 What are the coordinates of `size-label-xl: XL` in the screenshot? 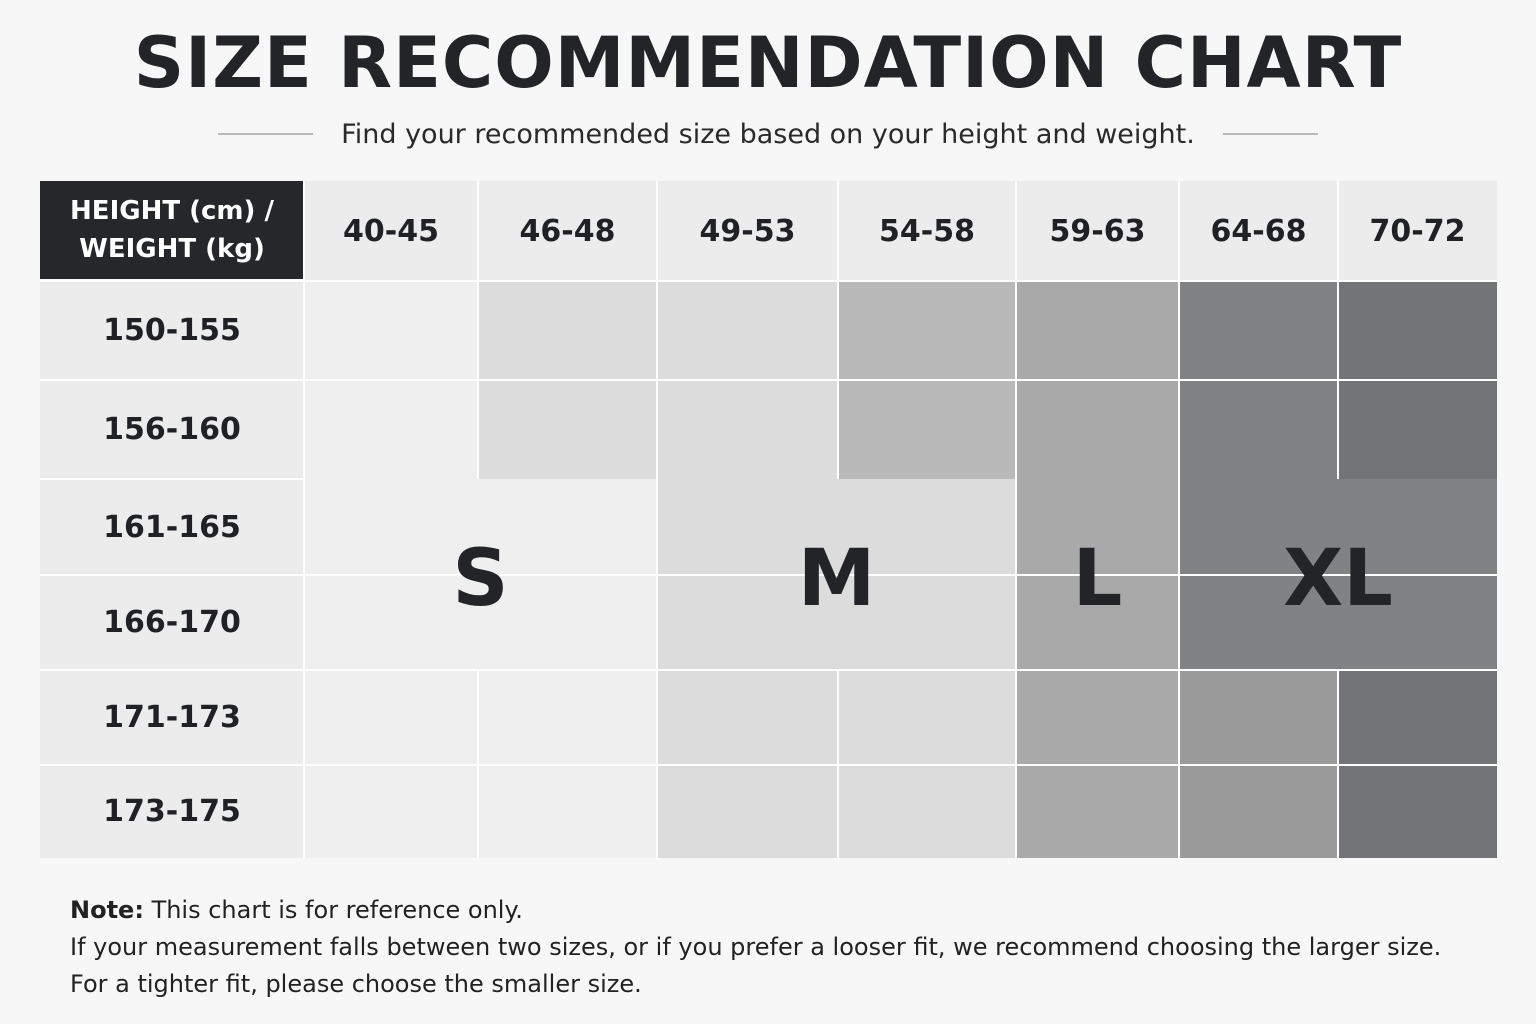 It's located at (1338, 578).